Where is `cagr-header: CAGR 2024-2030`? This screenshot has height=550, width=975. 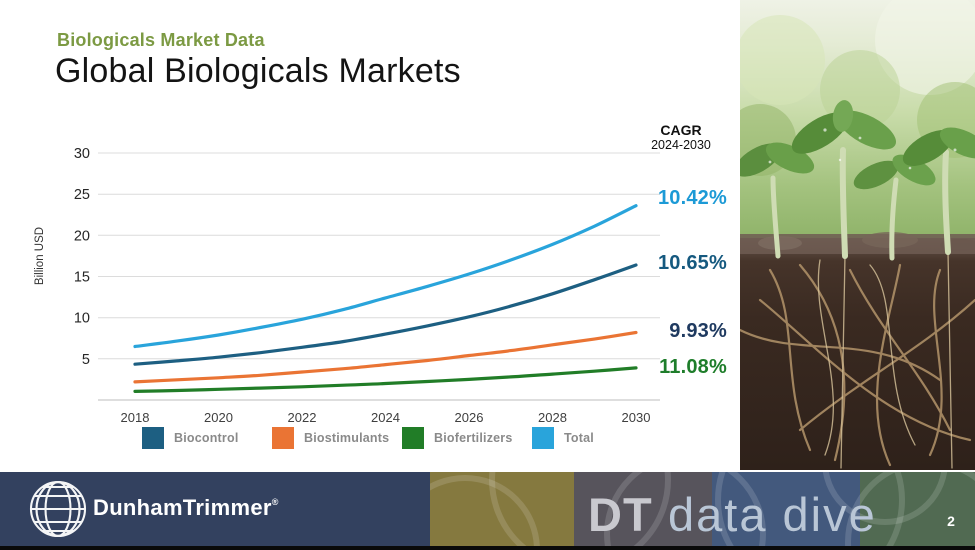
cagr-header: CAGR 2024-2030 is located at coordinates (681, 137).